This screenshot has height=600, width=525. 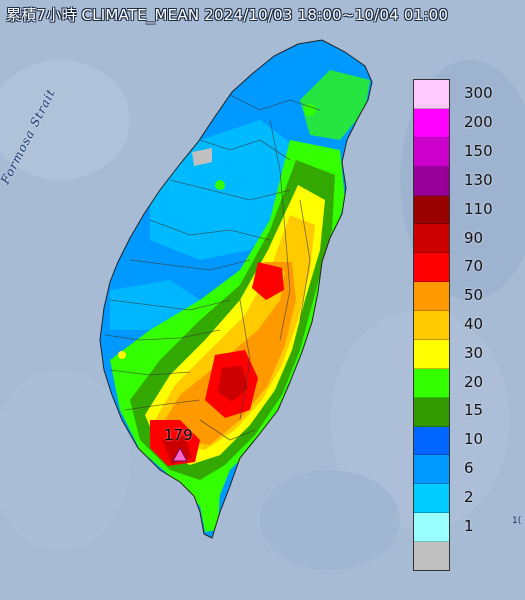 What do you see at coordinates (474, 381) in the screenshot?
I see `legend-label: 20` at bounding box center [474, 381].